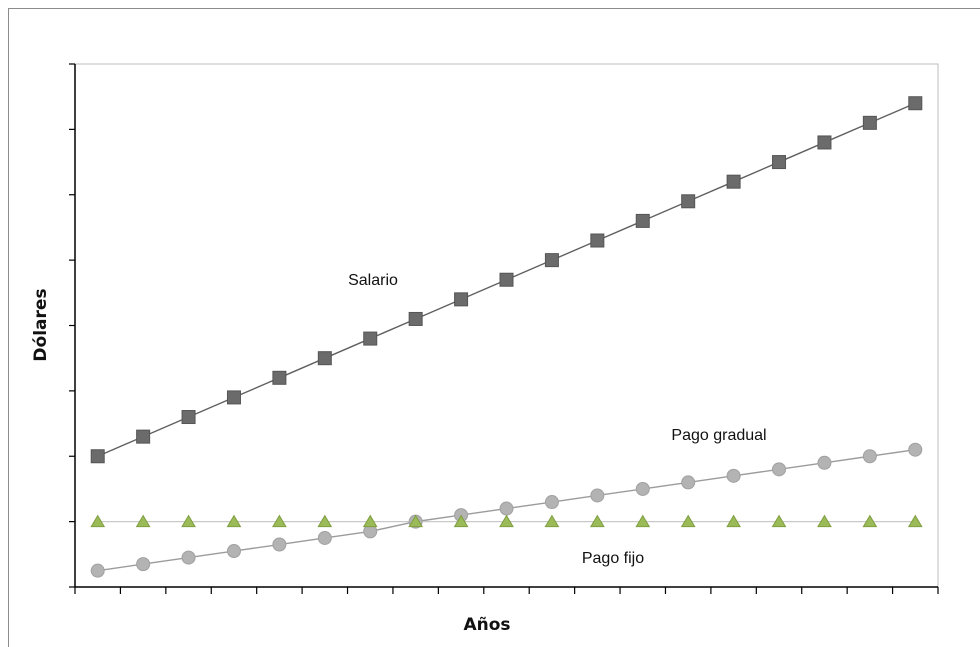  Describe the element at coordinates (373, 280) in the screenshot. I see `series-label-salario: Salario` at that location.